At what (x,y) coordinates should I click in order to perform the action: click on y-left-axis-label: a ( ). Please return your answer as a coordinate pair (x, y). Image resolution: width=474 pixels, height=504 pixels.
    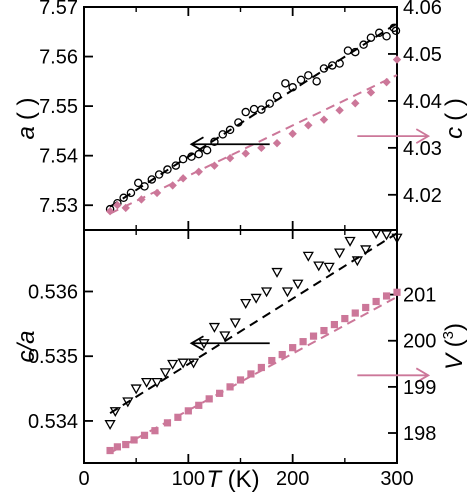
    Looking at the image, I should click on (26, 118).